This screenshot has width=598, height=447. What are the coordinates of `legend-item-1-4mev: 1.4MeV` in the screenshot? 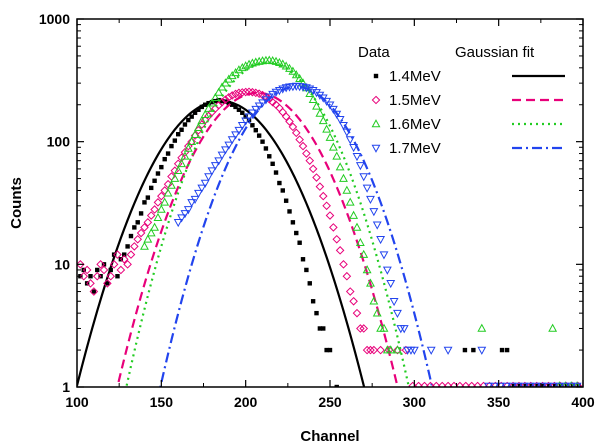 It's located at (469, 76).